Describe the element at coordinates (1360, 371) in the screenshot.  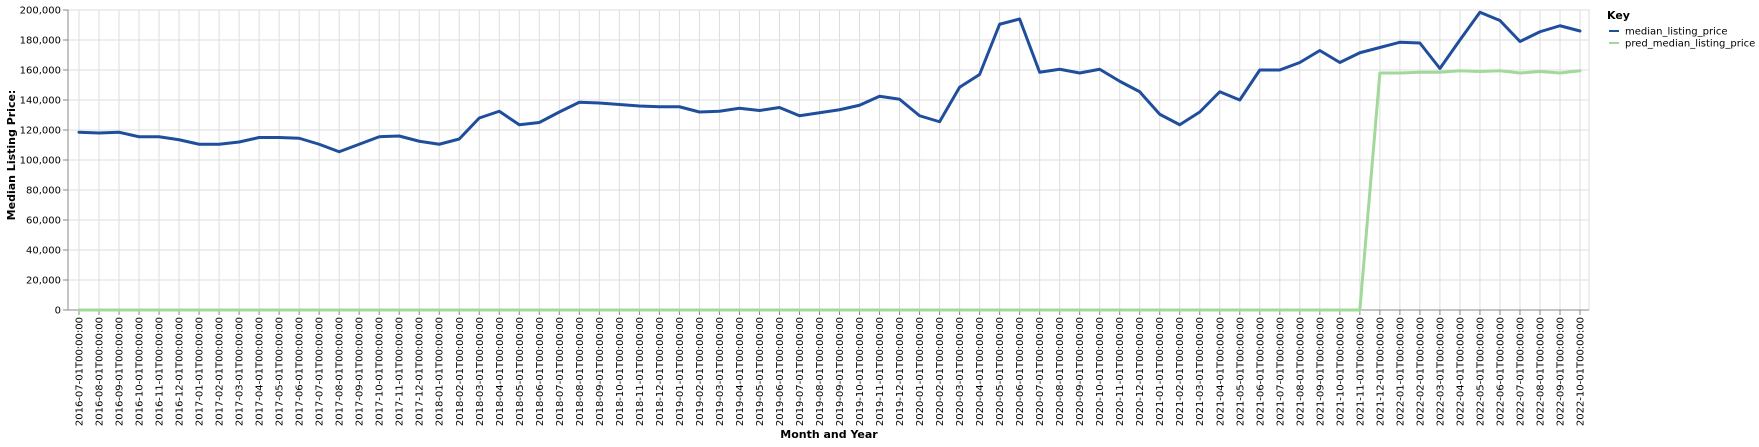
I see `x-tick-label: 2021-11-01T00:00:00` at that location.